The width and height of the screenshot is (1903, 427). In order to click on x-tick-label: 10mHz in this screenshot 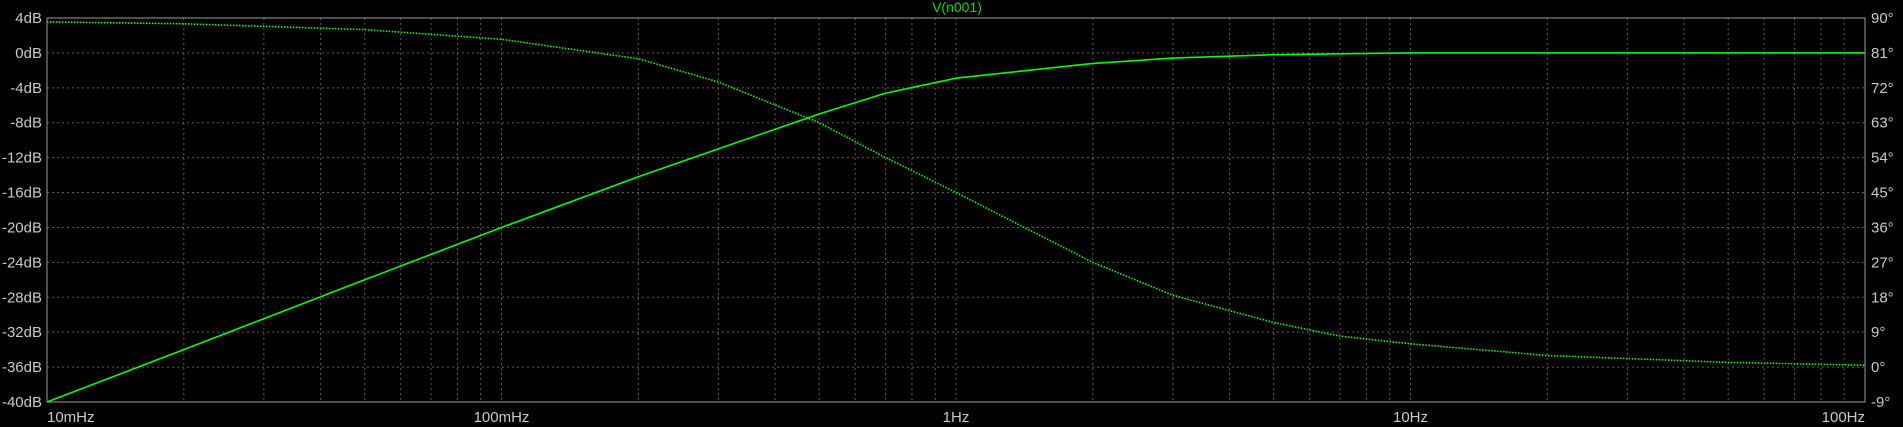, I will do `click(71, 417)`.